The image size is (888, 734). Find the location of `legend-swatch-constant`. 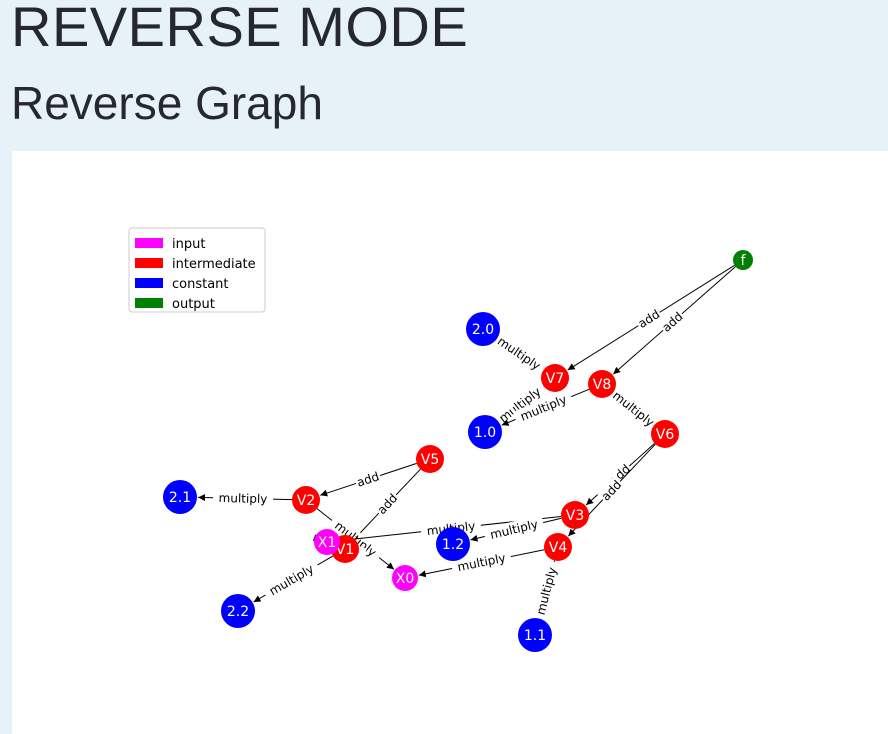

legend-swatch-constant is located at coordinates (149, 283).